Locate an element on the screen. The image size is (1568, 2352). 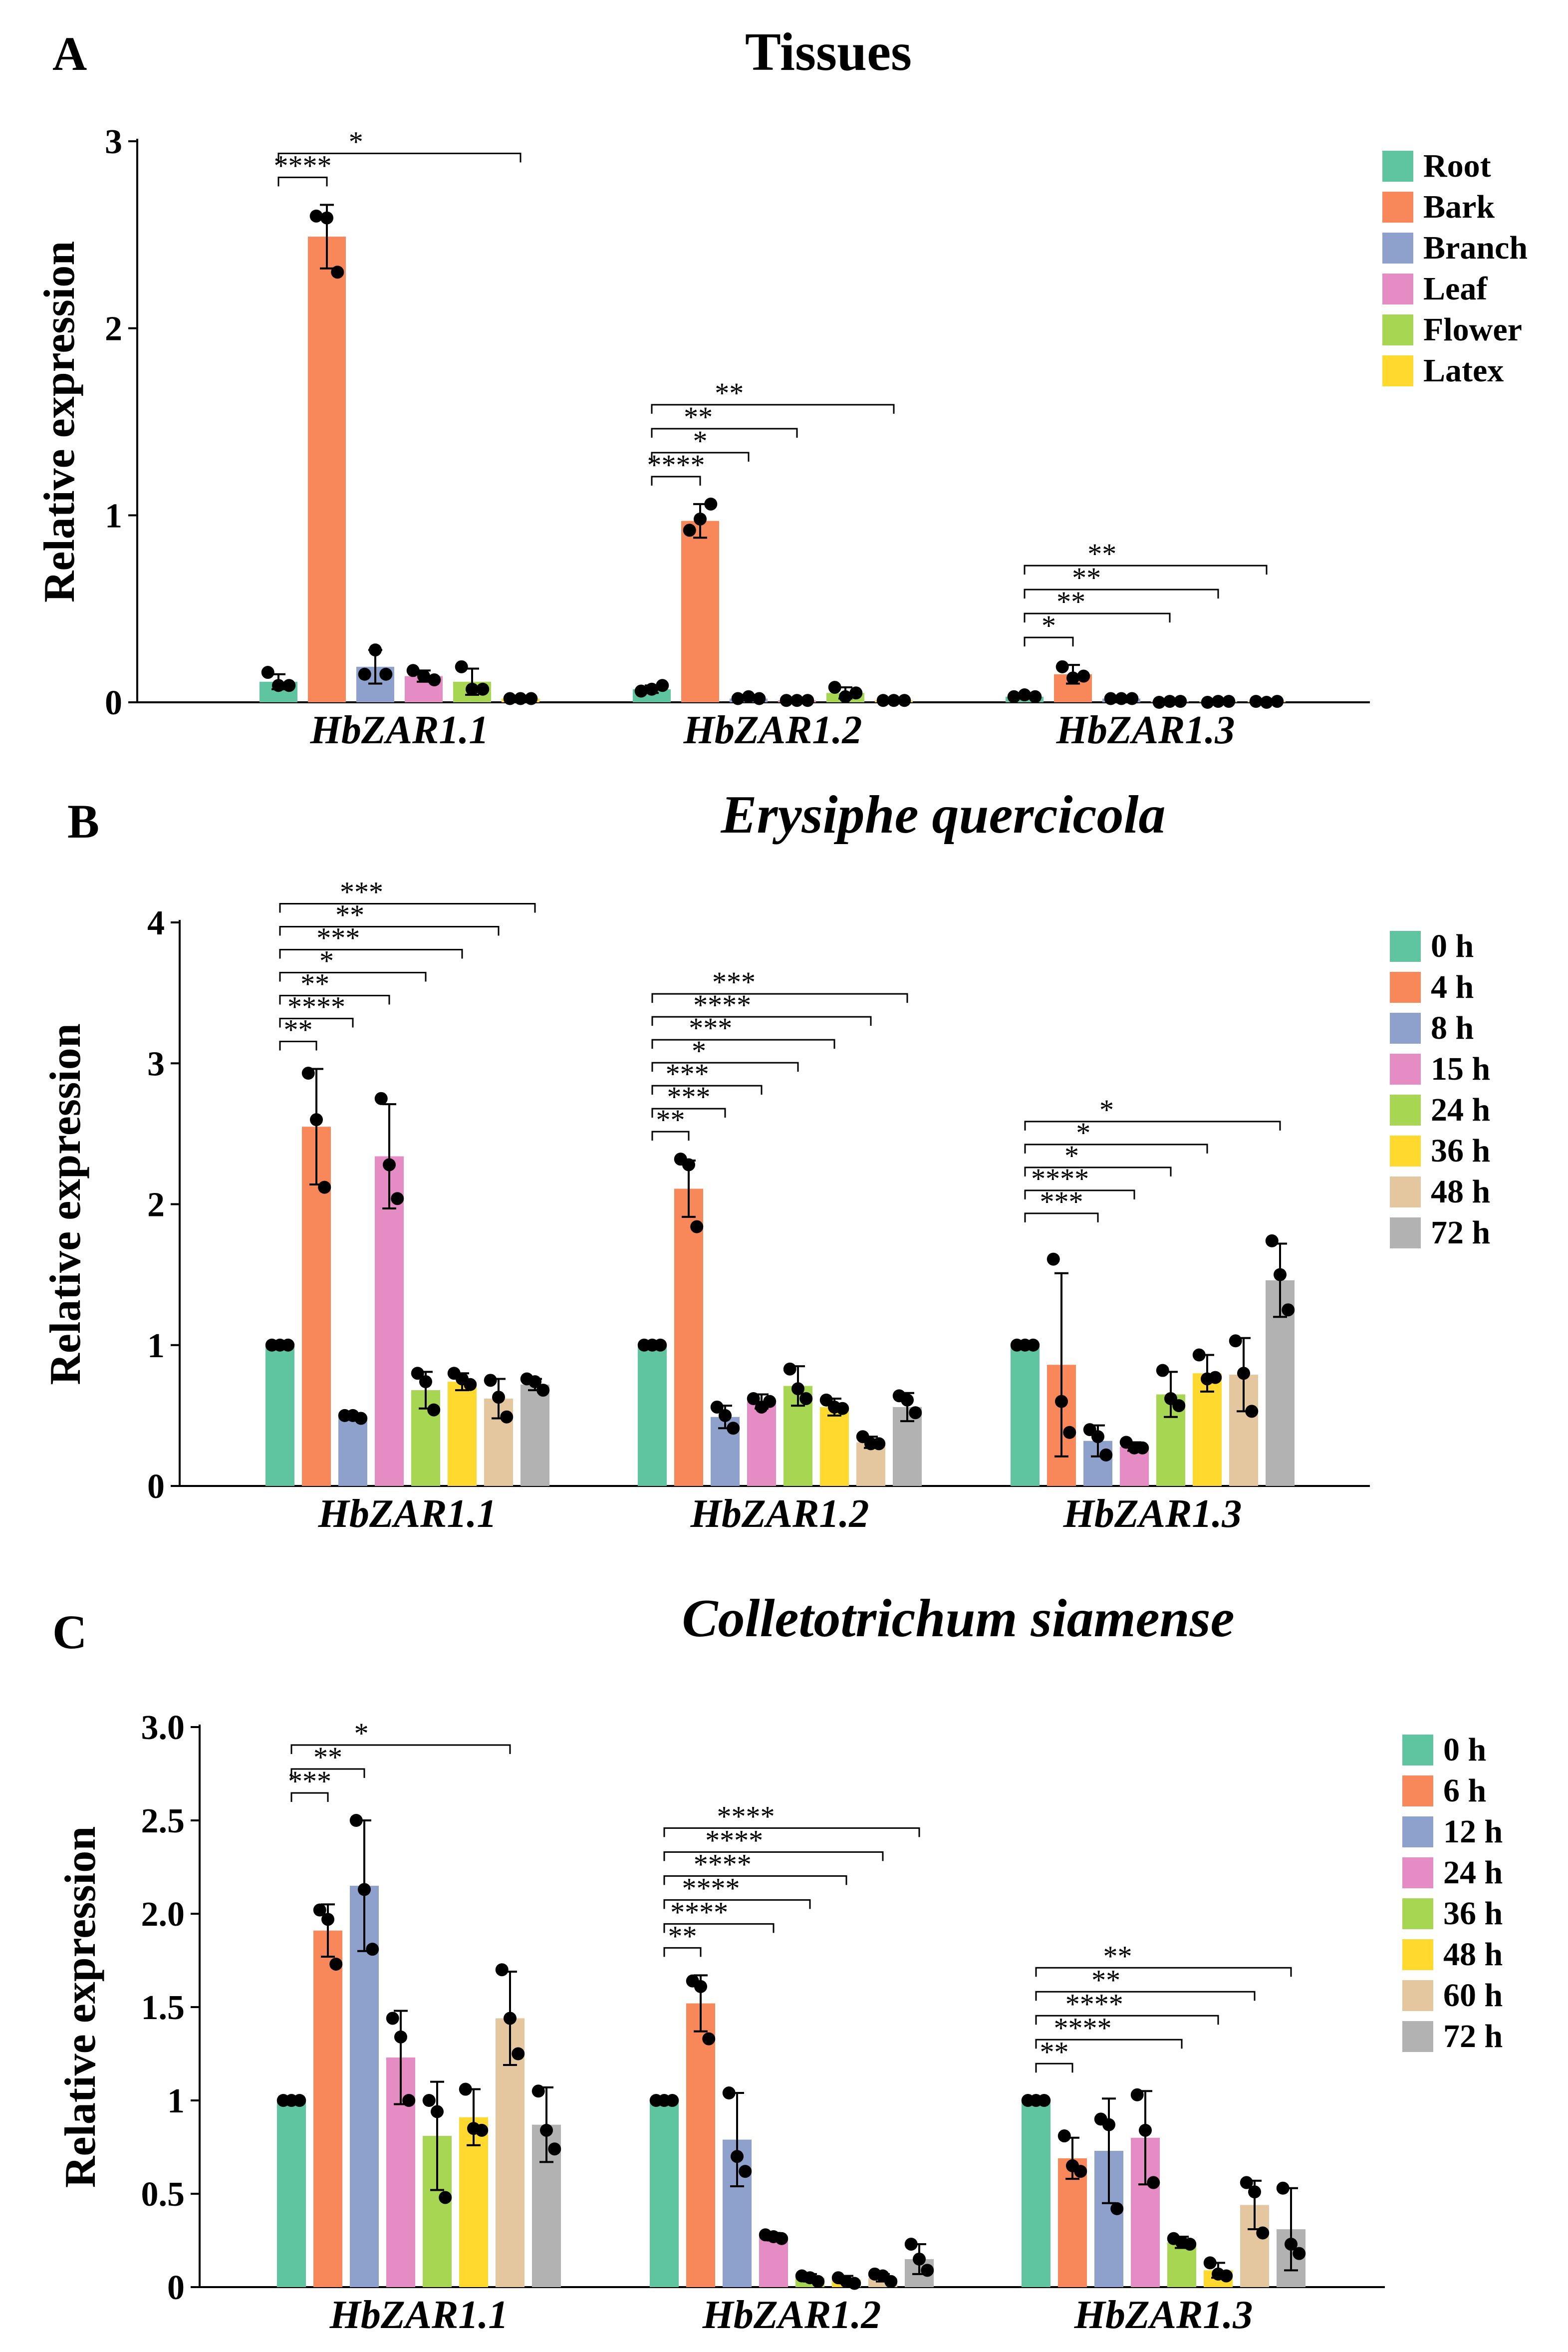
legend-label-36h: 36 h is located at coordinates (1473, 1914).